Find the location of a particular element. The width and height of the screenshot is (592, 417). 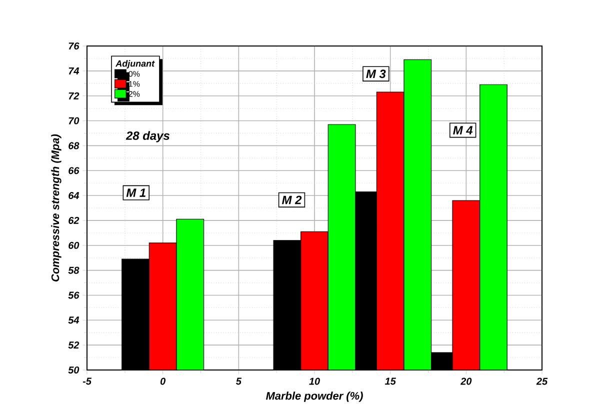

y-tick-label: 58 is located at coordinates (74, 270).